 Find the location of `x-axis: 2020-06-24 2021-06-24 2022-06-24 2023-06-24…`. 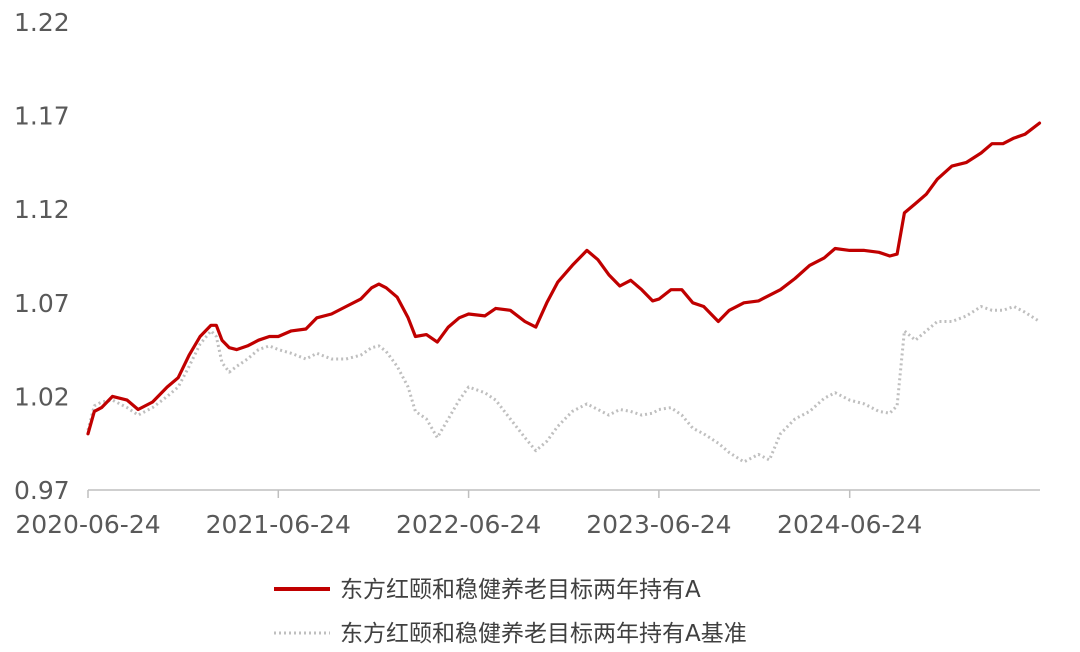

x-axis: 2020-06-24 2021-06-24 2022-06-24 2023-06-24… is located at coordinates (527, 514).